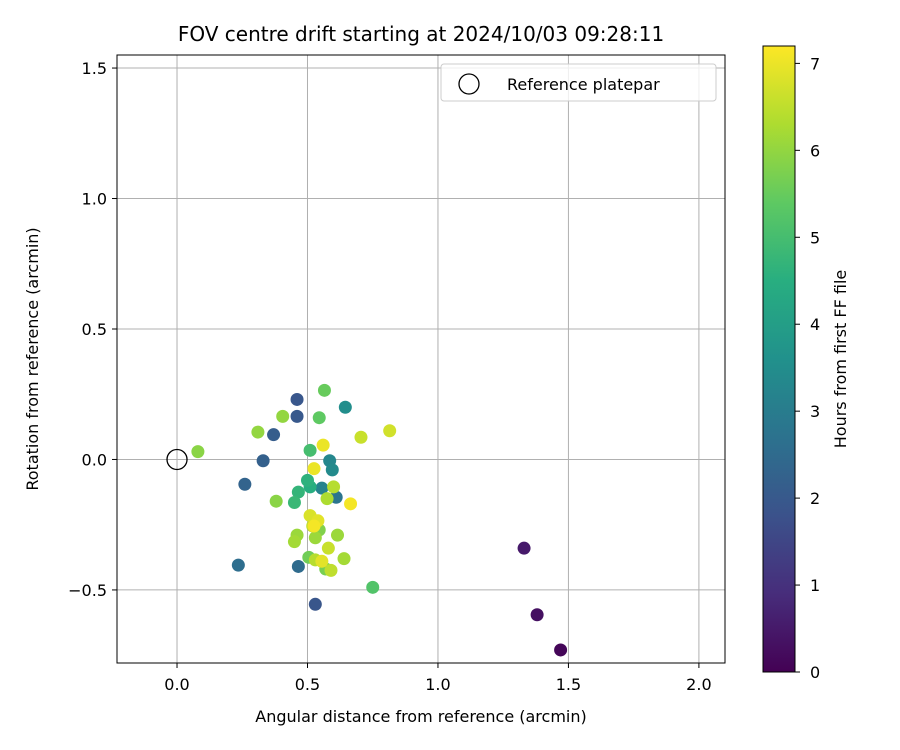  What do you see at coordinates (815, 585) in the screenshot?
I see `colorbar-tick-label: 1` at bounding box center [815, 585].